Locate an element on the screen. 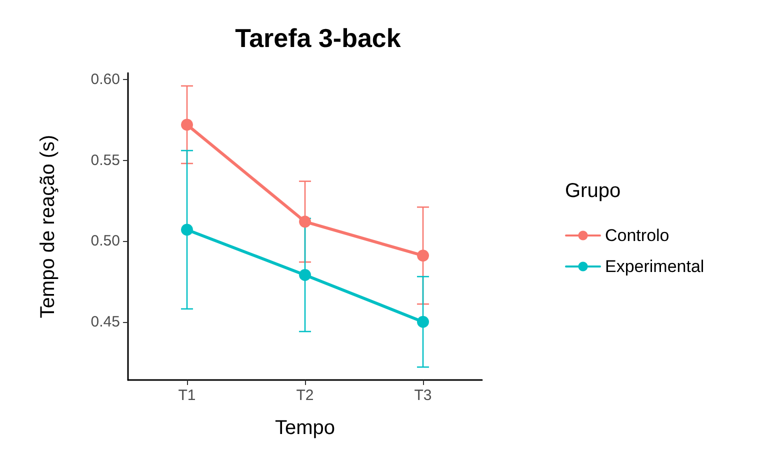 This screenshot has height=470, width=779. y-axis-title: Tempo de reação (s) is located at coordinates (48, 226).